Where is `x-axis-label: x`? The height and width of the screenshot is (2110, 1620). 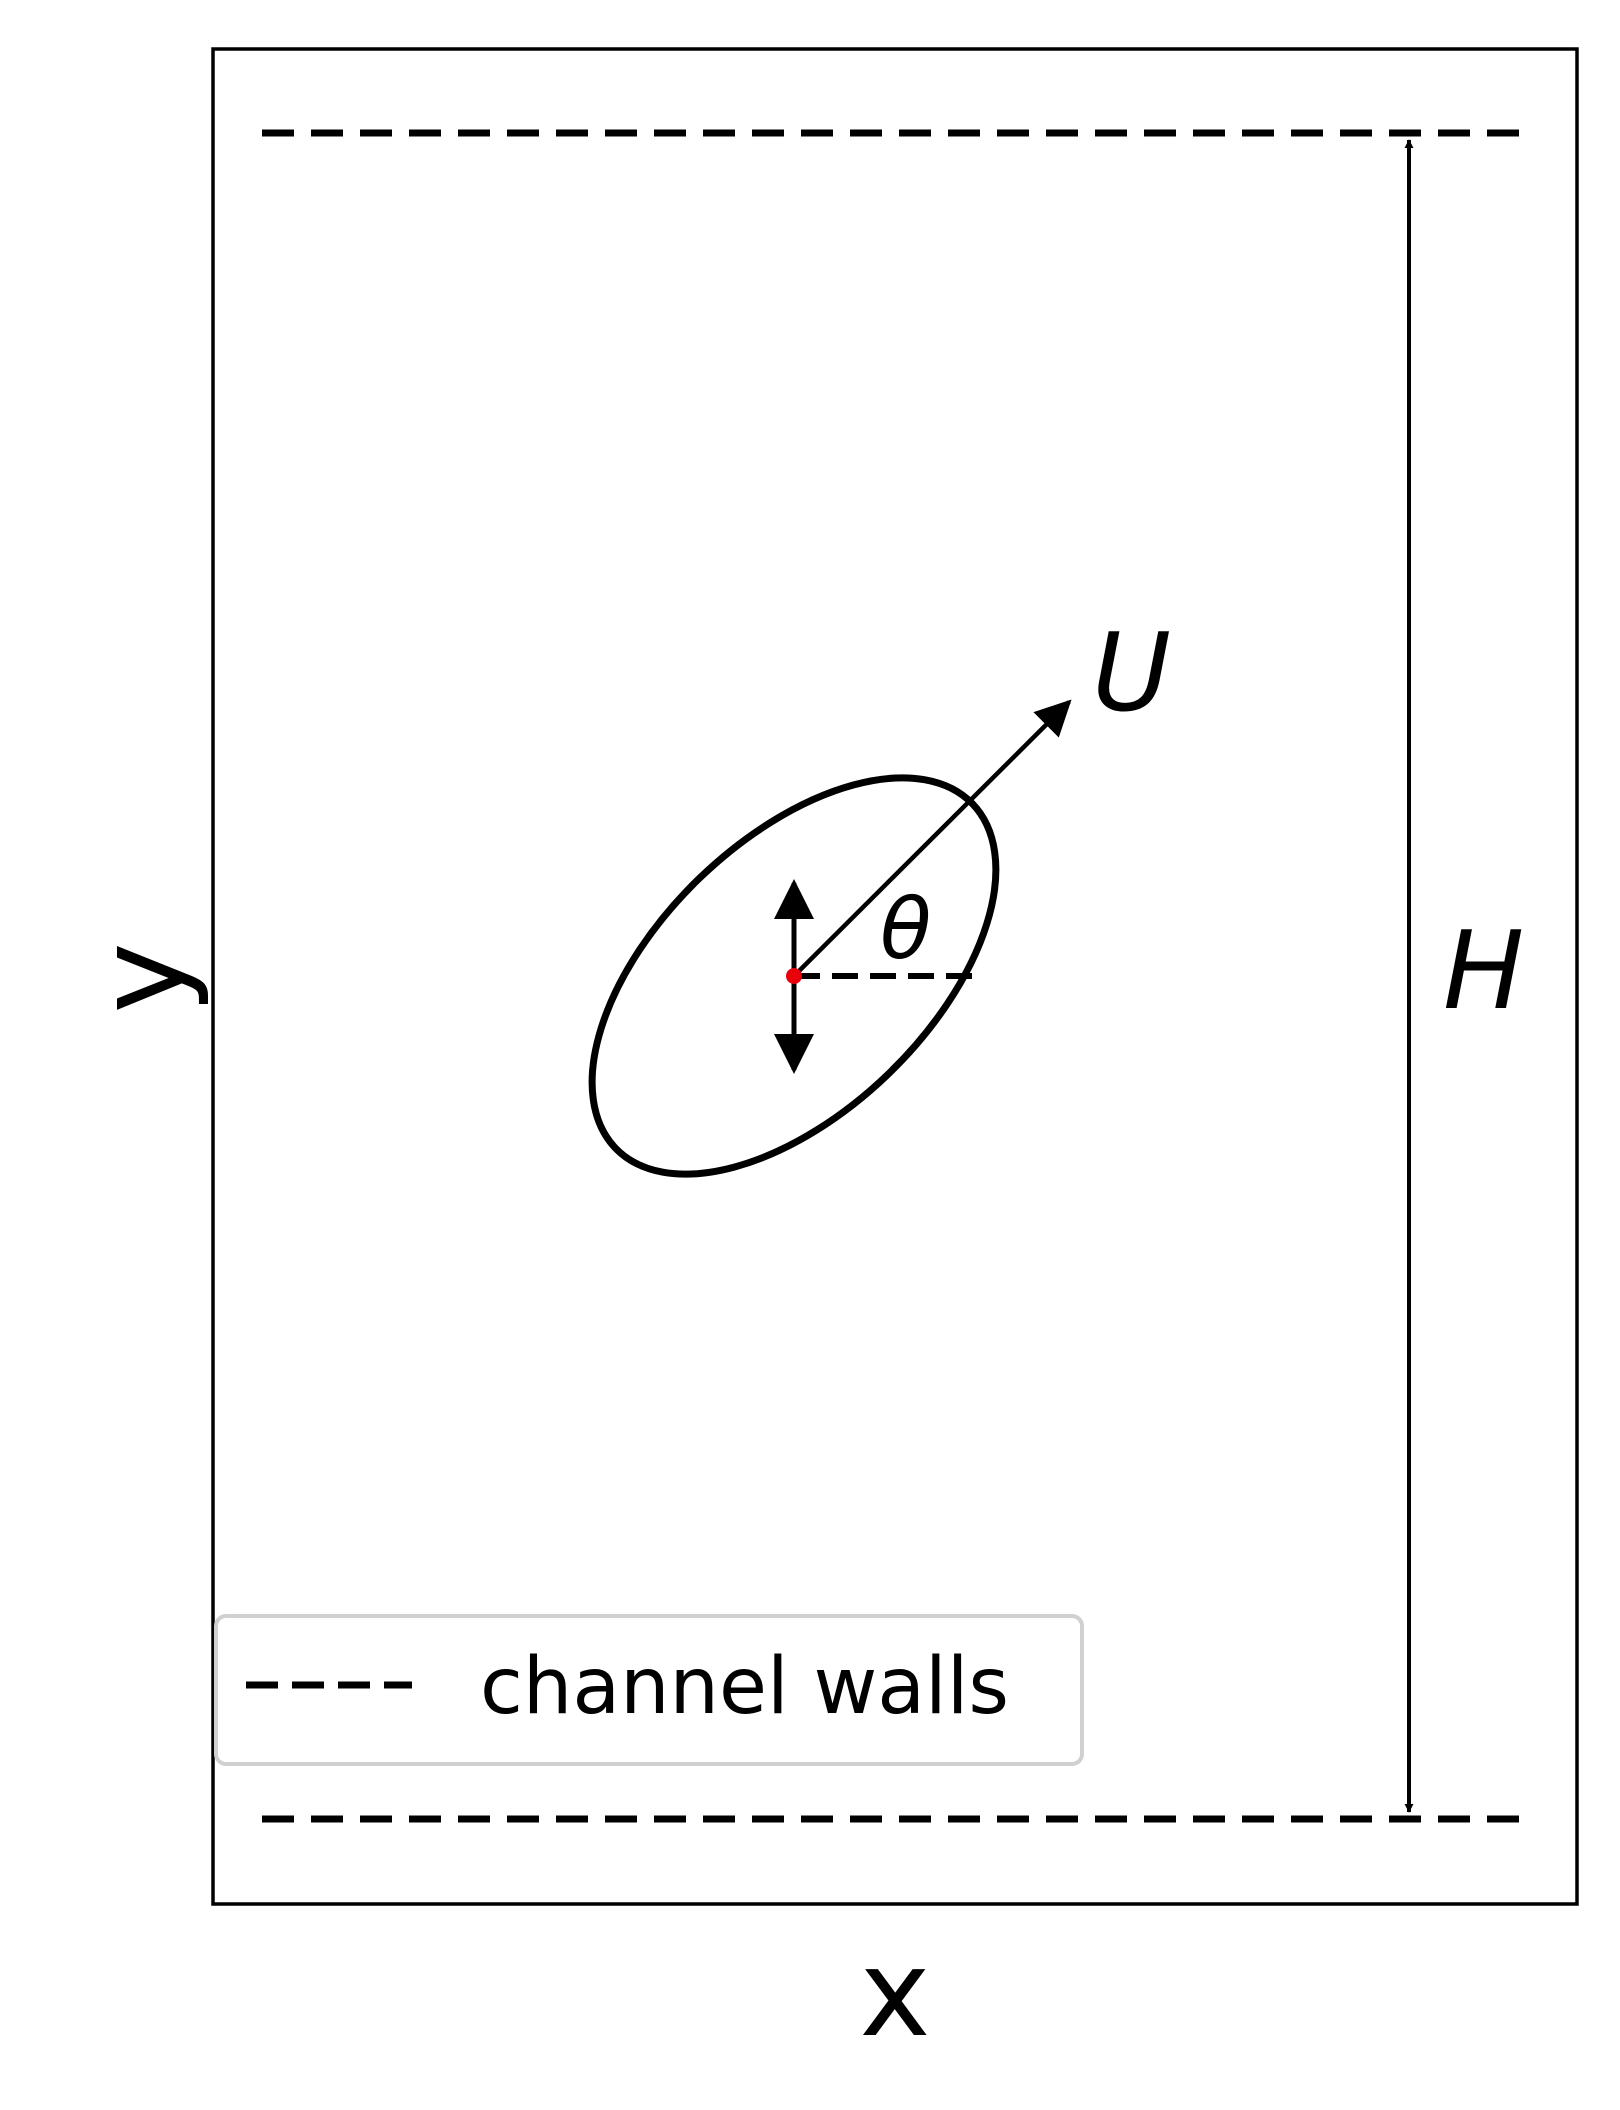 x-axis-label: x is located at coordinates (894, 1994).